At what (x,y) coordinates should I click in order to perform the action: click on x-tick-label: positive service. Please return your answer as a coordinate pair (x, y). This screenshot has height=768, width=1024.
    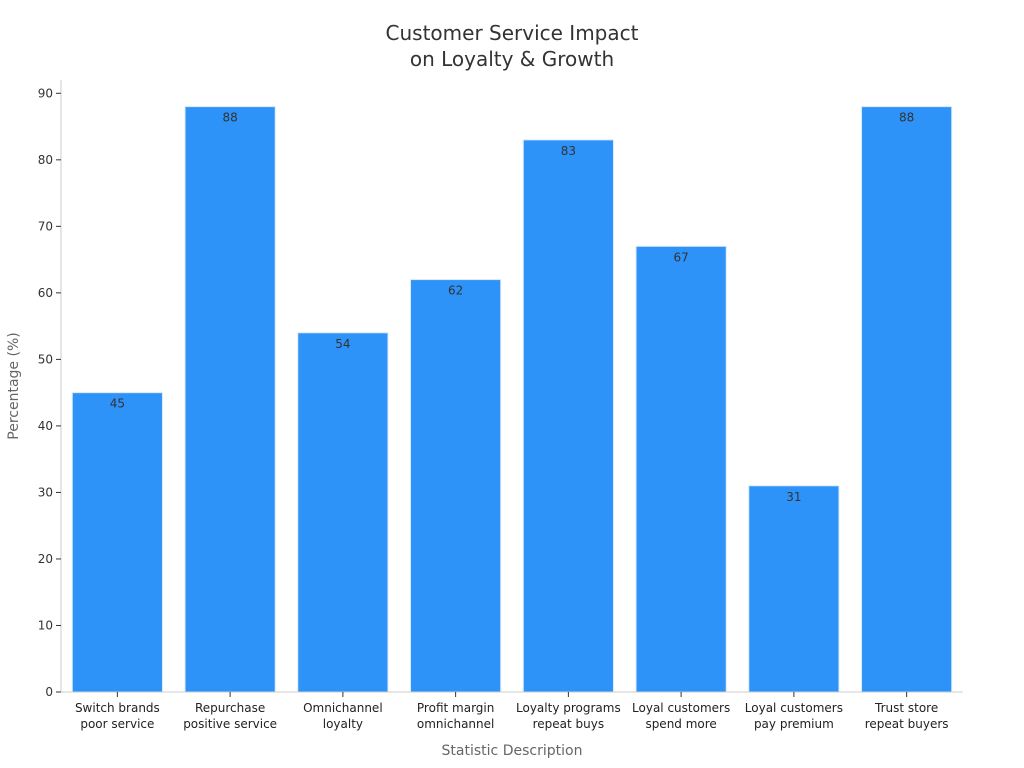
    Looking at the image, I should click on (230, 724).